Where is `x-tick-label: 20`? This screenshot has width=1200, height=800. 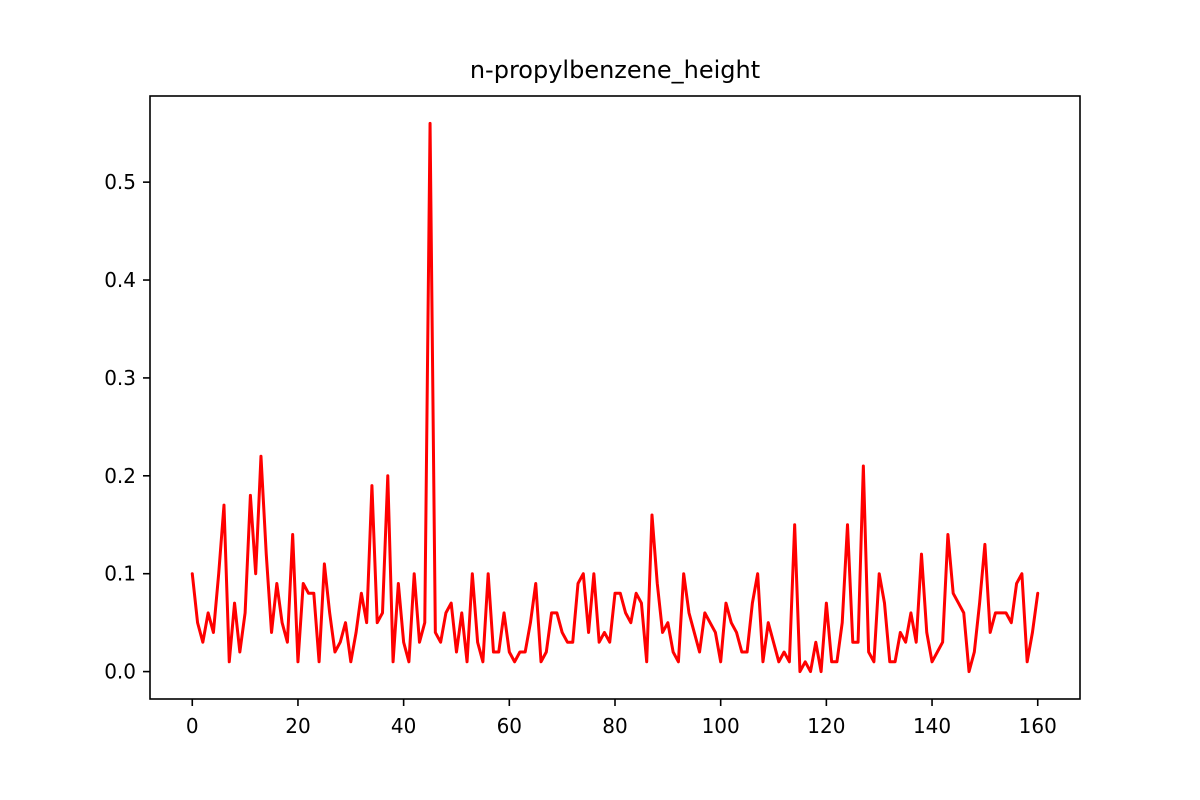
x-tick-label: 20 is located at coordinates (297, 726).